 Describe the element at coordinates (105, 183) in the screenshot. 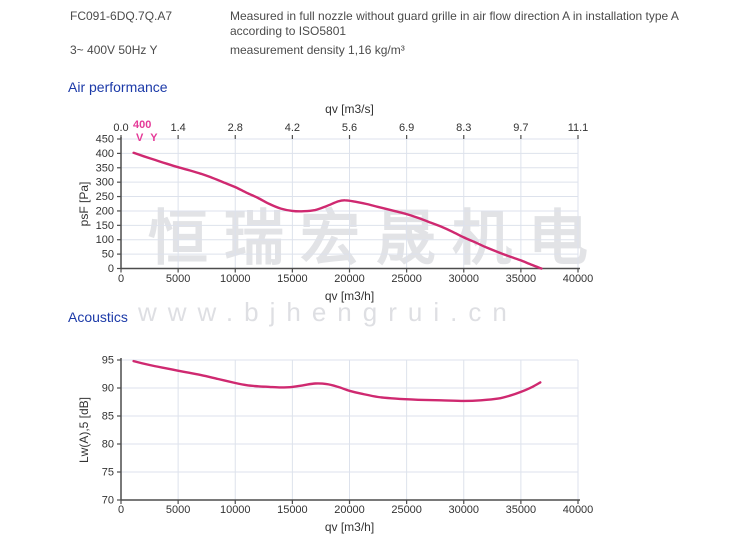

I see `svg-text: 300` at that location.